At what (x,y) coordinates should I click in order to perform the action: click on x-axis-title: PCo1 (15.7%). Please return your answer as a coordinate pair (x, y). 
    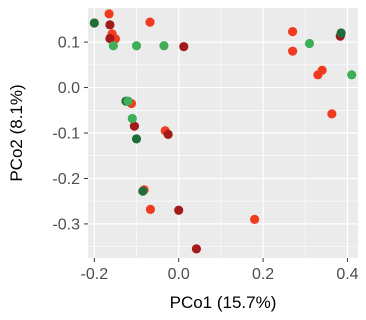
    Looking at the image, I should click on (223, 302).